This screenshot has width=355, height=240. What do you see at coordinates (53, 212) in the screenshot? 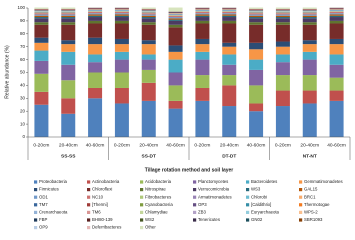
I see `legend-label: Crenarchaeota` at bounding box center [53, 212].